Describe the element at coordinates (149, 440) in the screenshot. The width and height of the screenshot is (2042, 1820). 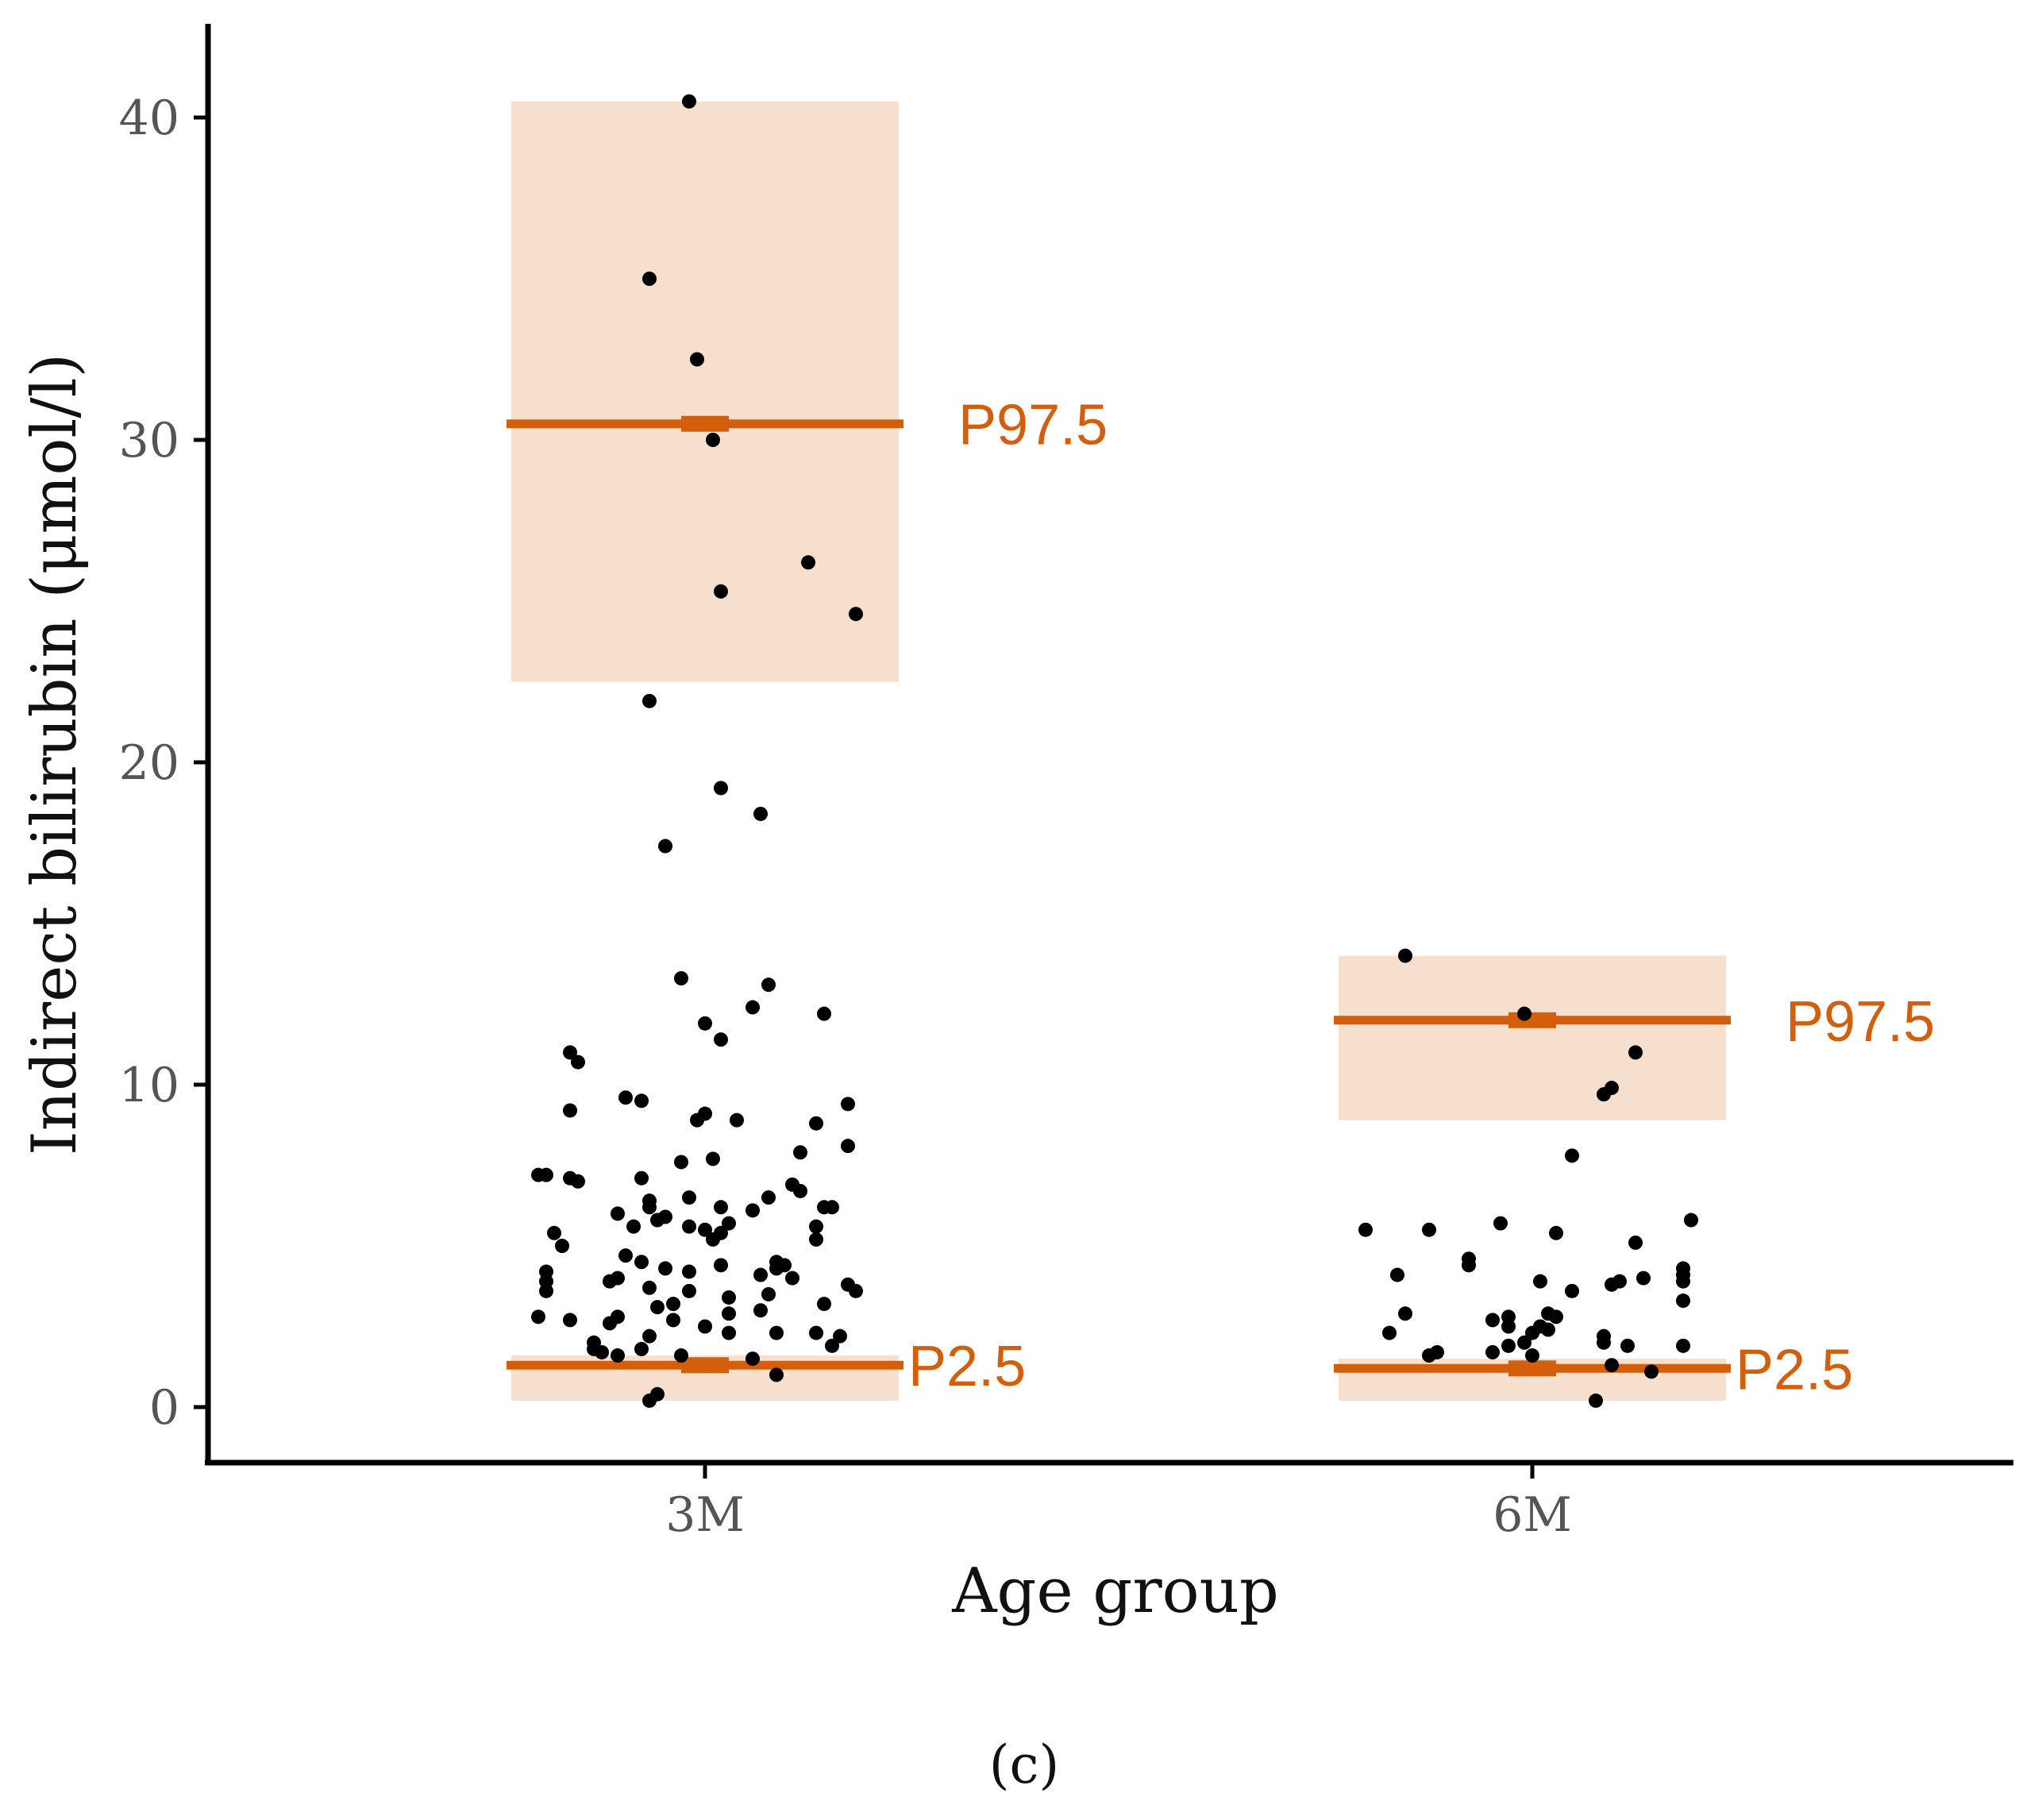
I see `y-tick-label-30: 30` at that location.